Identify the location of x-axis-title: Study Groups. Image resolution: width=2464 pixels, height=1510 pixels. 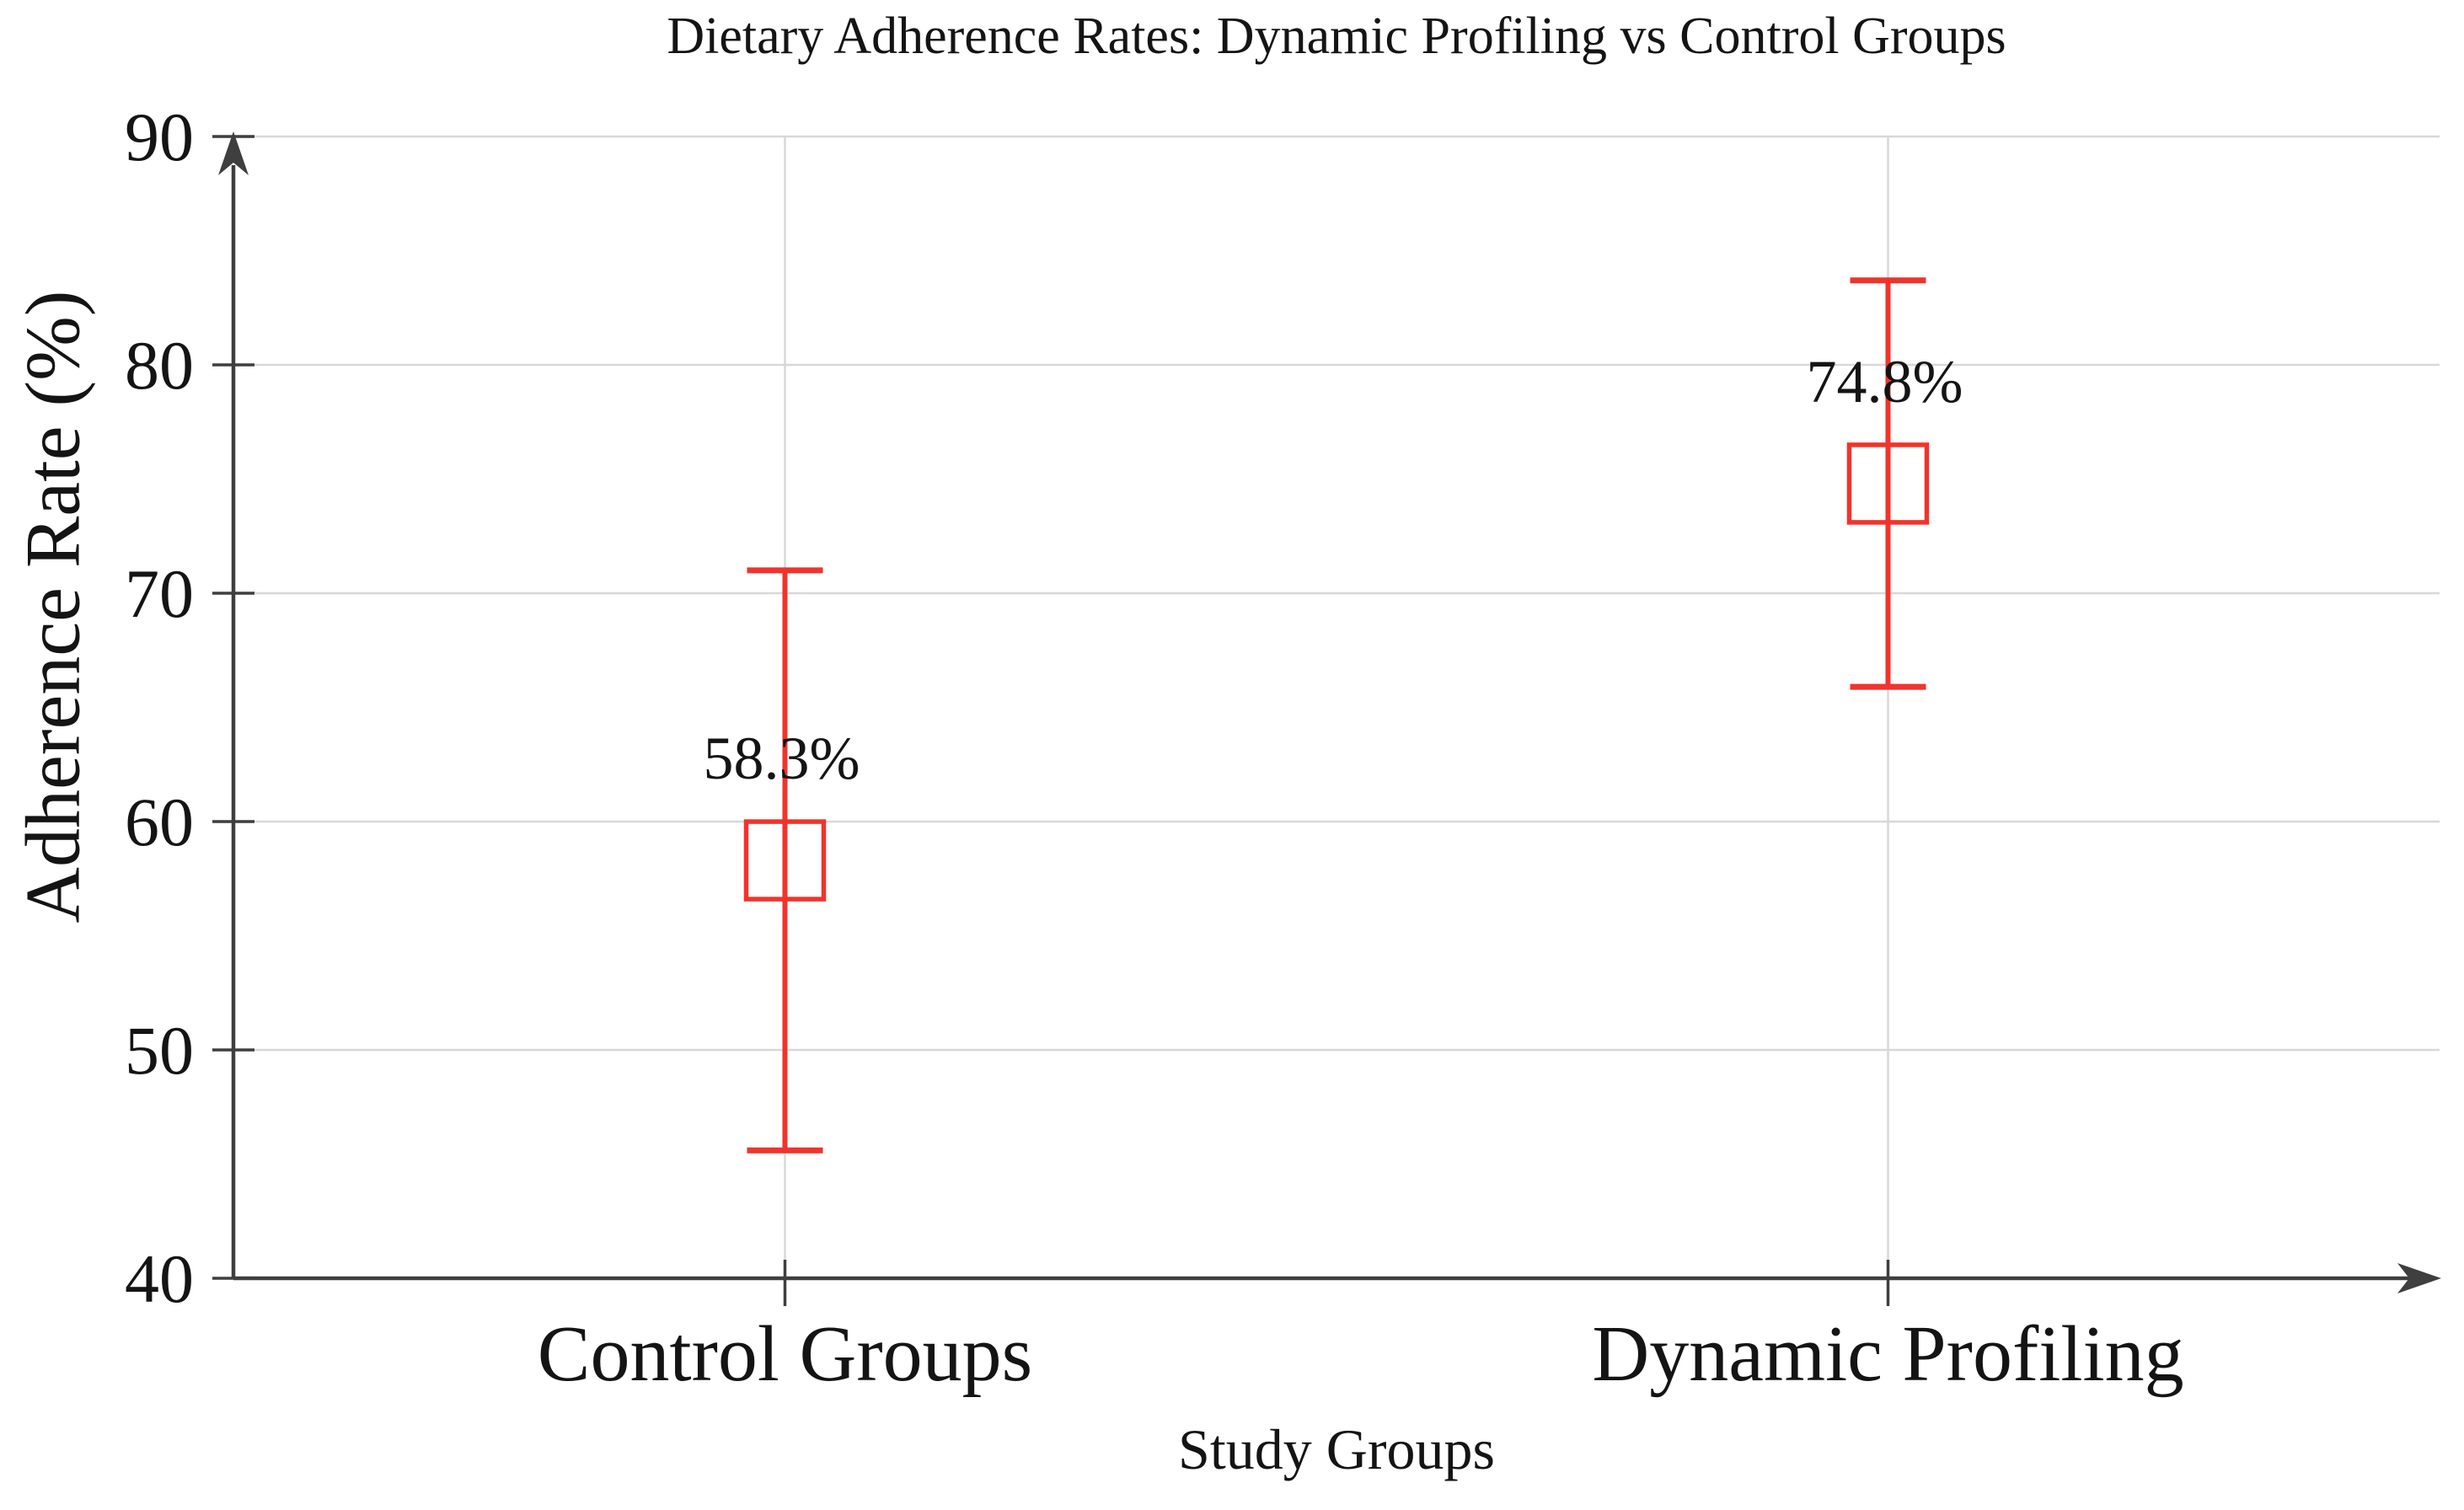
(1336, 1449).